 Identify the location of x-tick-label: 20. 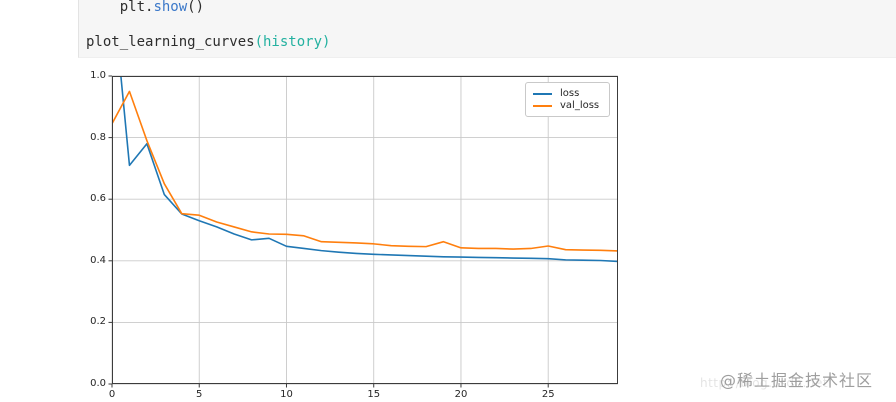
(461, 394).